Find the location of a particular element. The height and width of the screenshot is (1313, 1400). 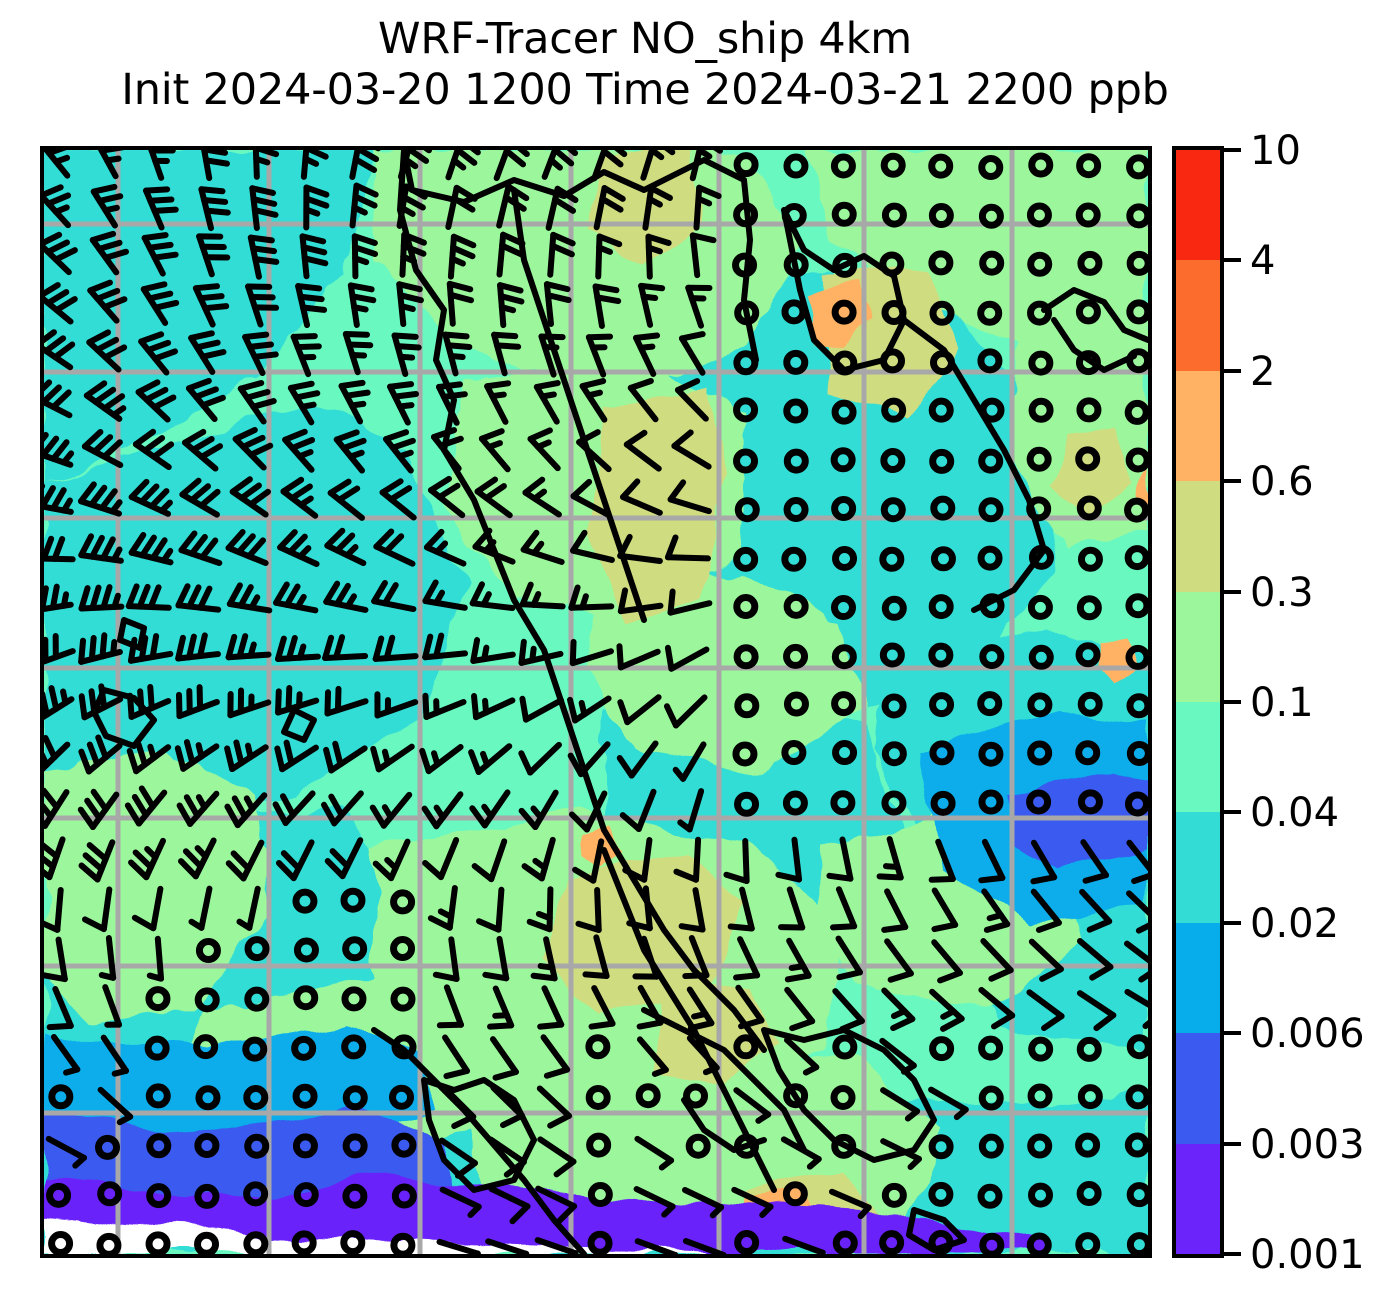

tick-mark is located at coordinates (1232, 1143).